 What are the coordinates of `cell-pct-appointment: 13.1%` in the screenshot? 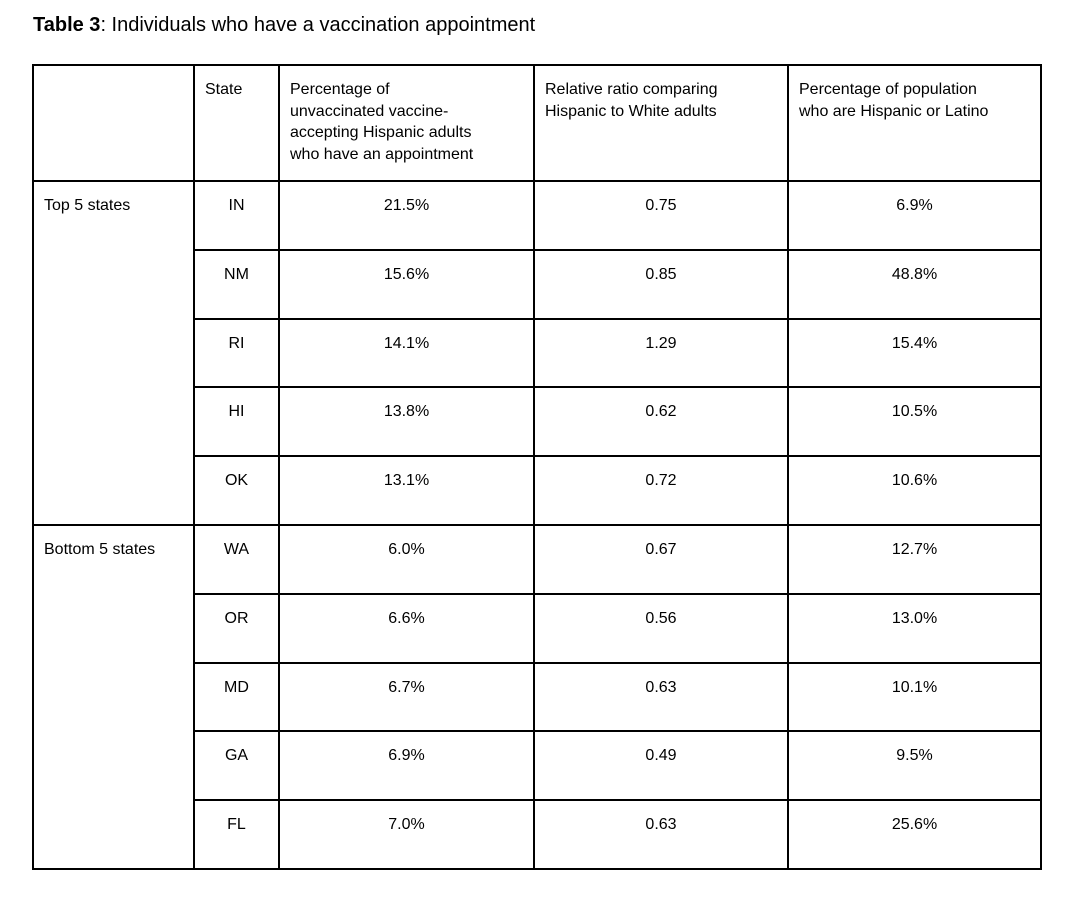 It's located at (406, 490).